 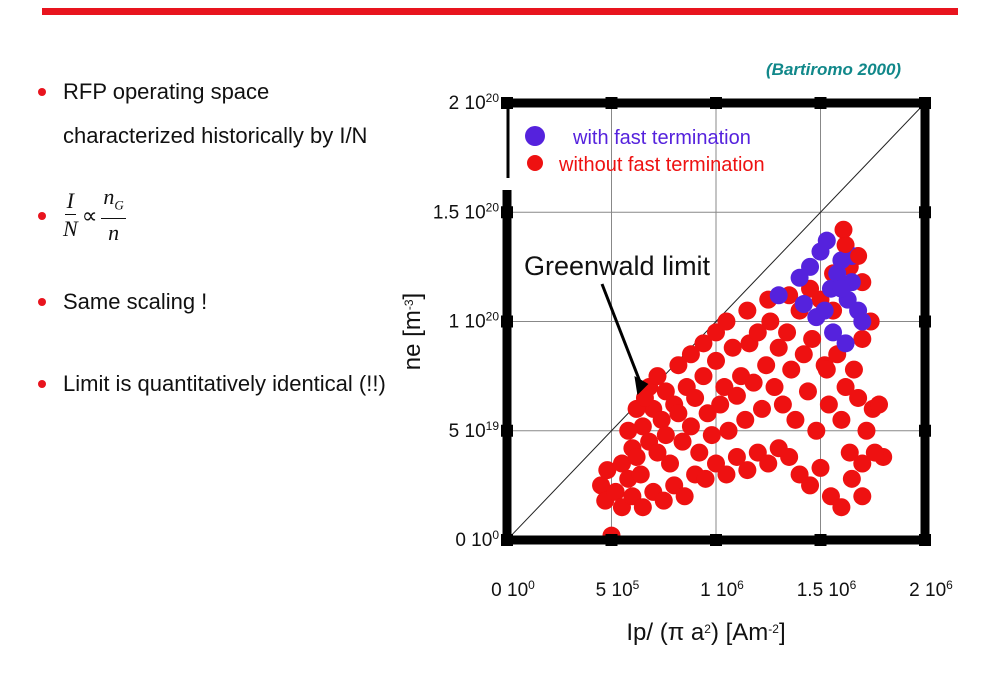 What do you see at coordinates (477, 539) in the screenshot?
I see `y-tick-label: 0 100` at bounding box center [477, 539].